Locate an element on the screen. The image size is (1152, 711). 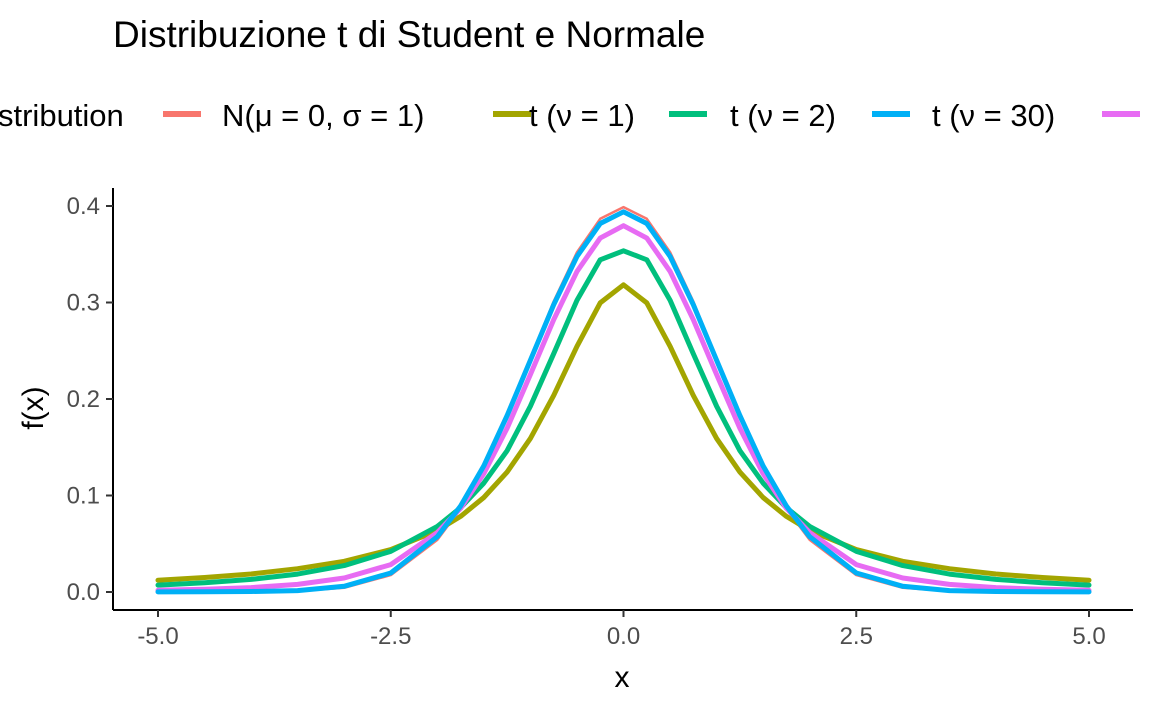
x-tick-label: -2.5 is located at coordinates (390, 636).